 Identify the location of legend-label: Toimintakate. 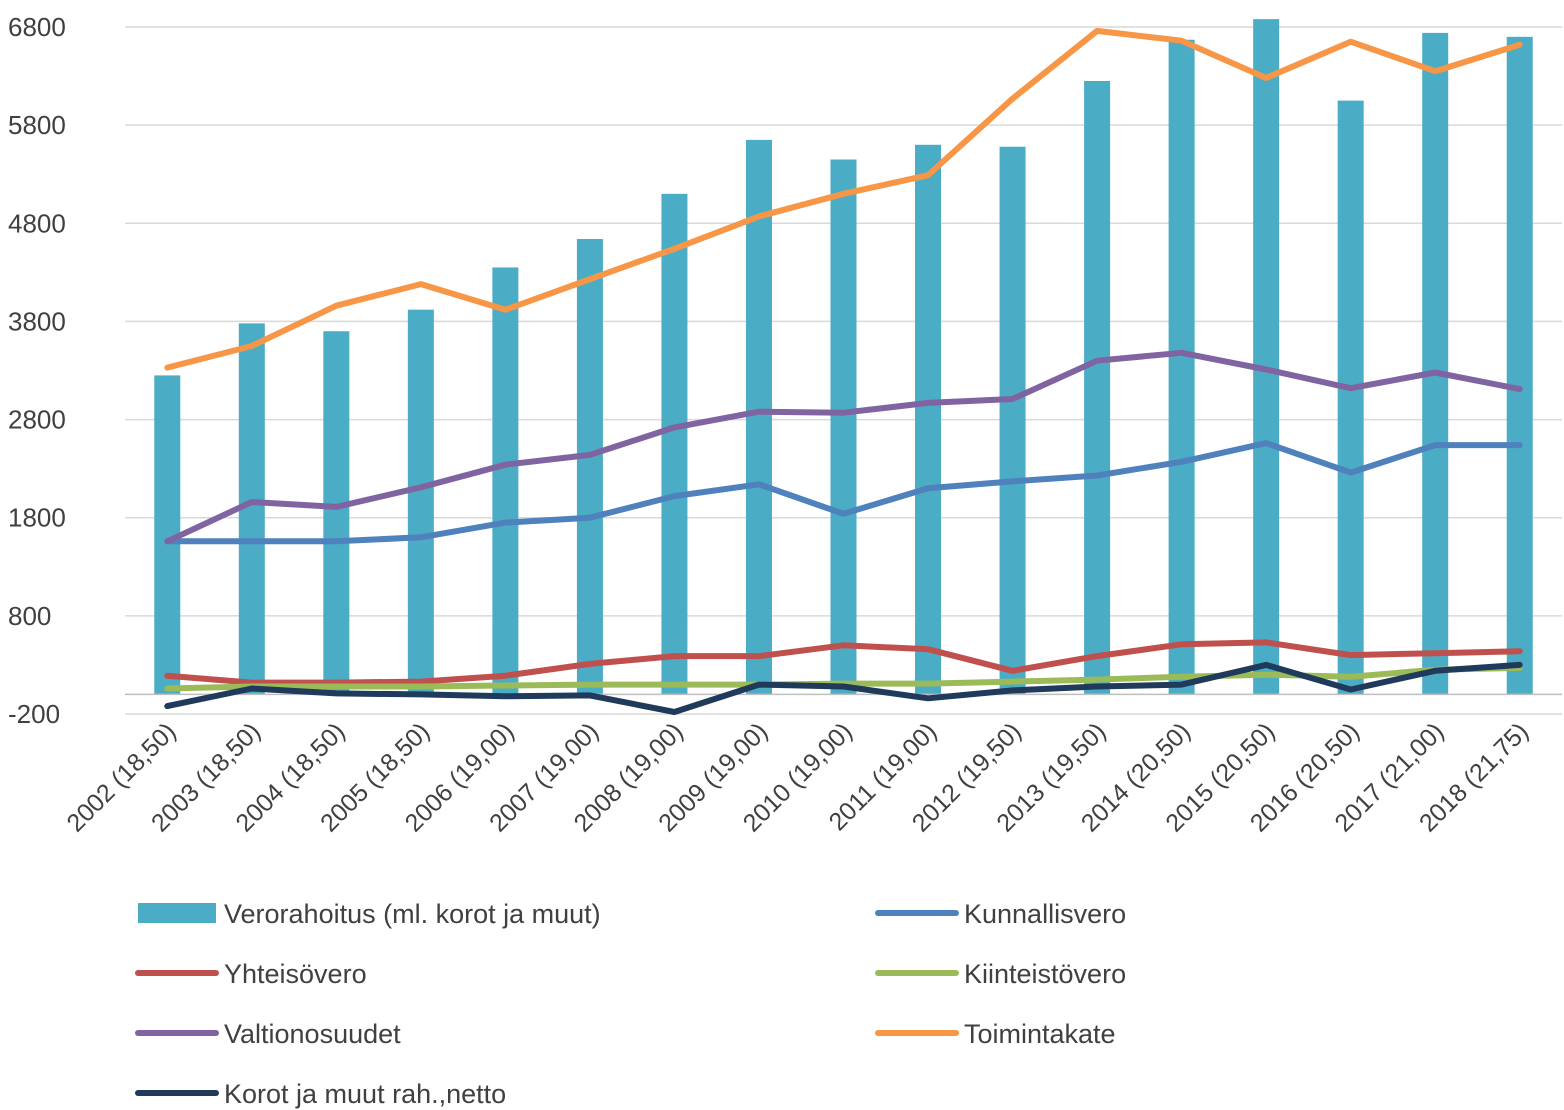
(1040, 1034).